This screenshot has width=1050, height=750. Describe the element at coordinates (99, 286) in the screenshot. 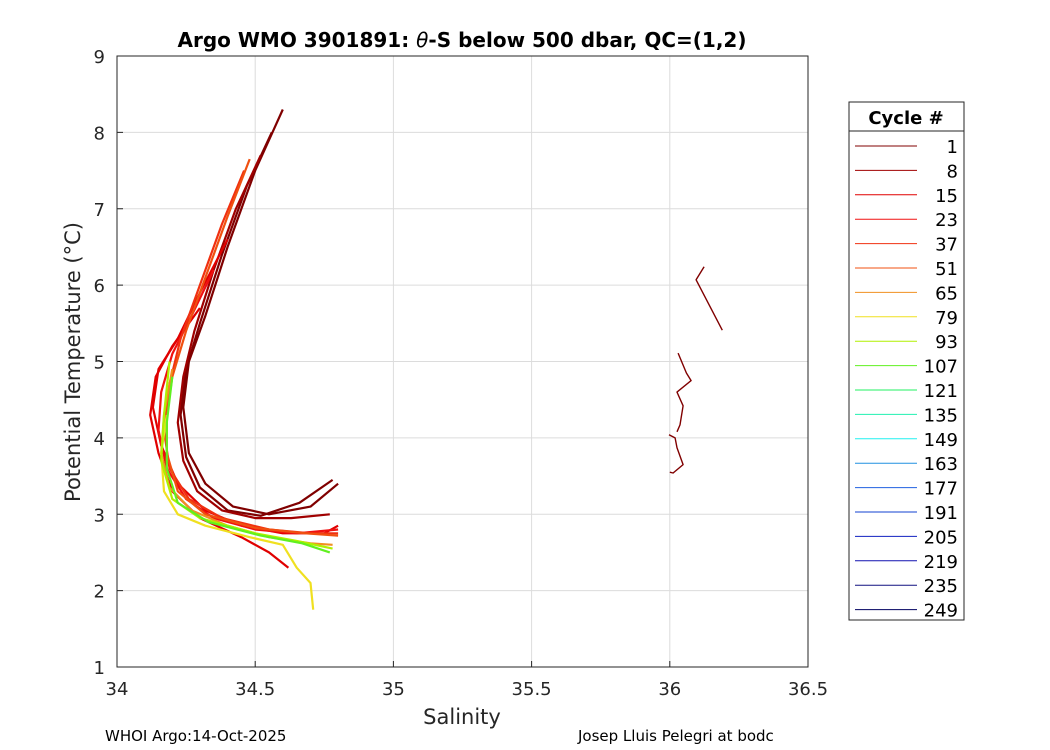

I see `y-tick-label: 6` at that location.